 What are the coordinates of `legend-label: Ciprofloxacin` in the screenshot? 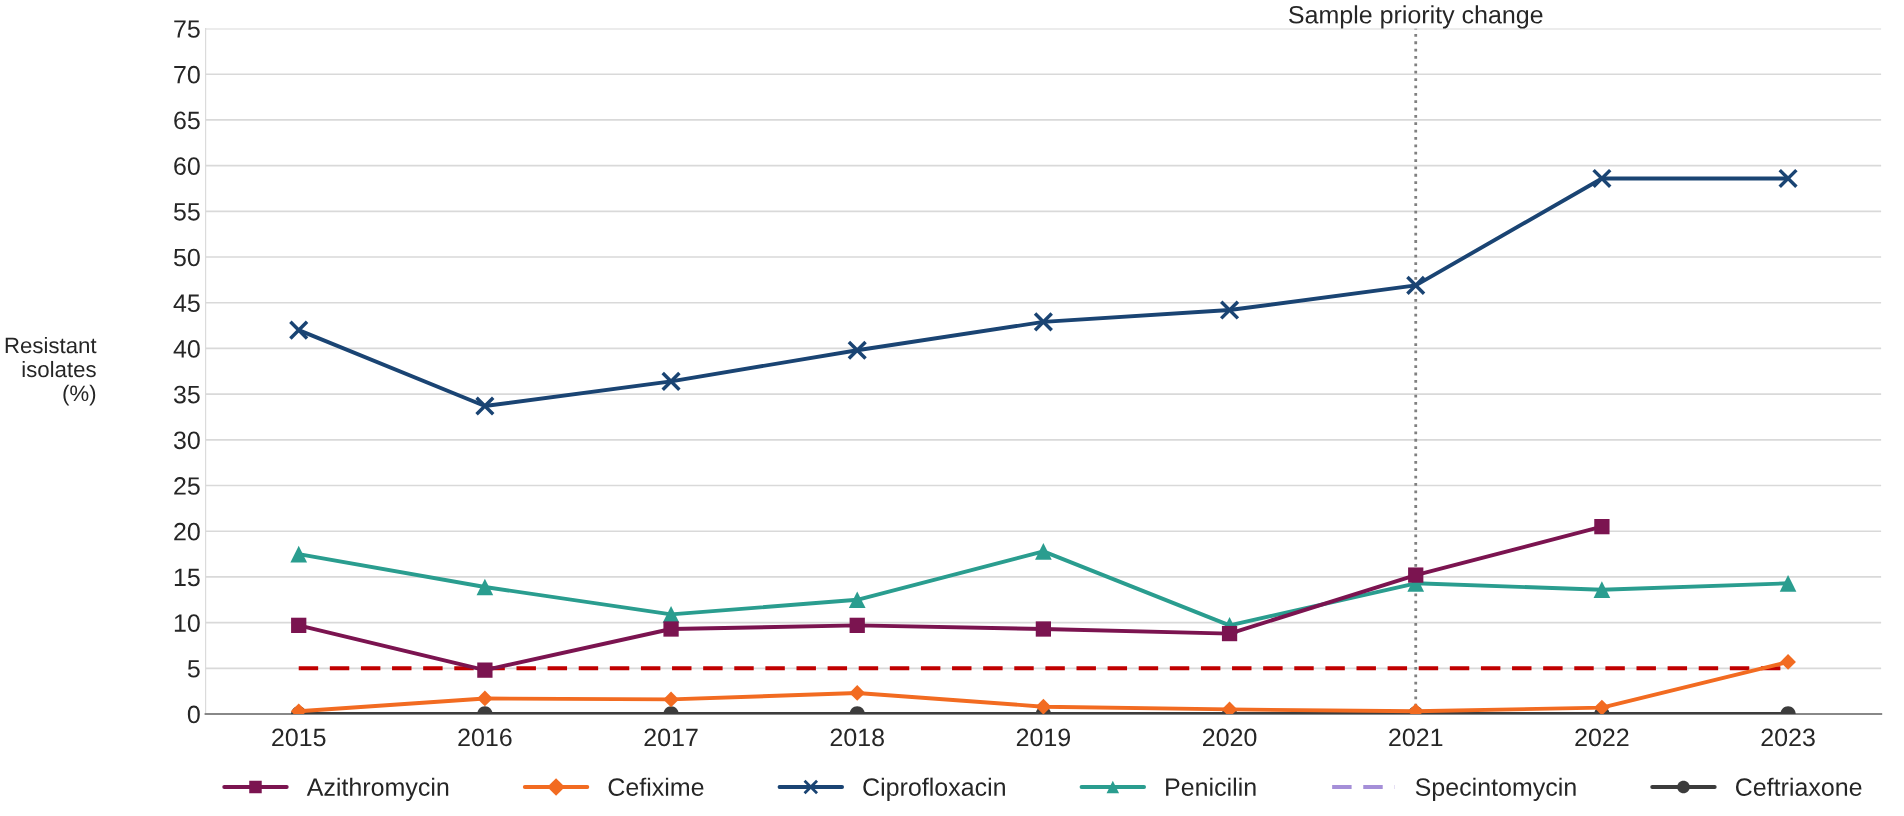 It's located at (934, 789).